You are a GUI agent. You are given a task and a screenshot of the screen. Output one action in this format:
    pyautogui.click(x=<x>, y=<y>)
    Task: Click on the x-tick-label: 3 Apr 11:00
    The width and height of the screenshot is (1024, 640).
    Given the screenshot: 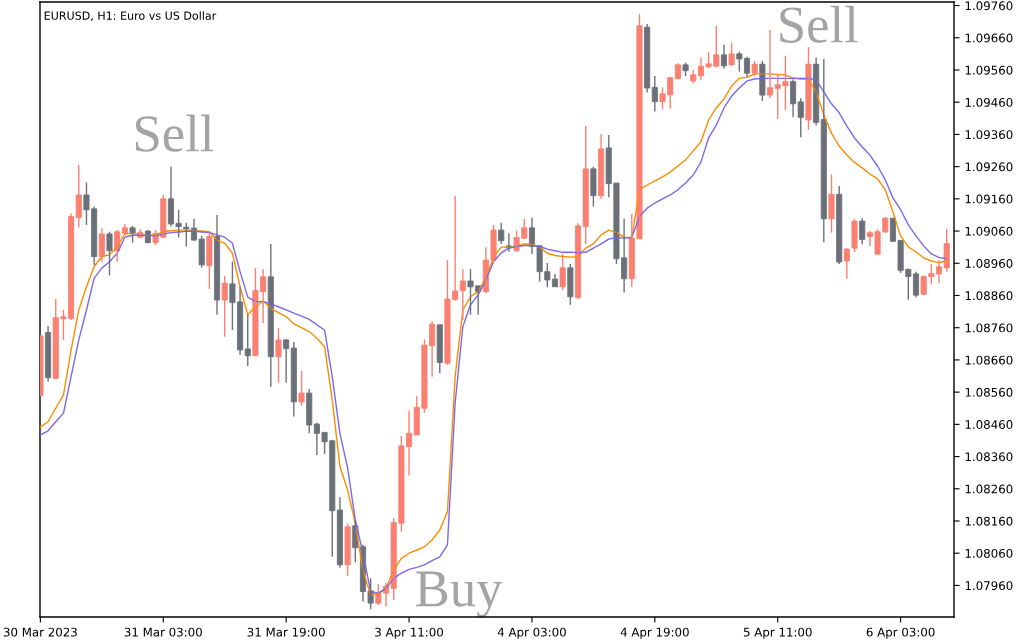 What is the action you would take?
    pyautogui.click(x=409, y=633)
    